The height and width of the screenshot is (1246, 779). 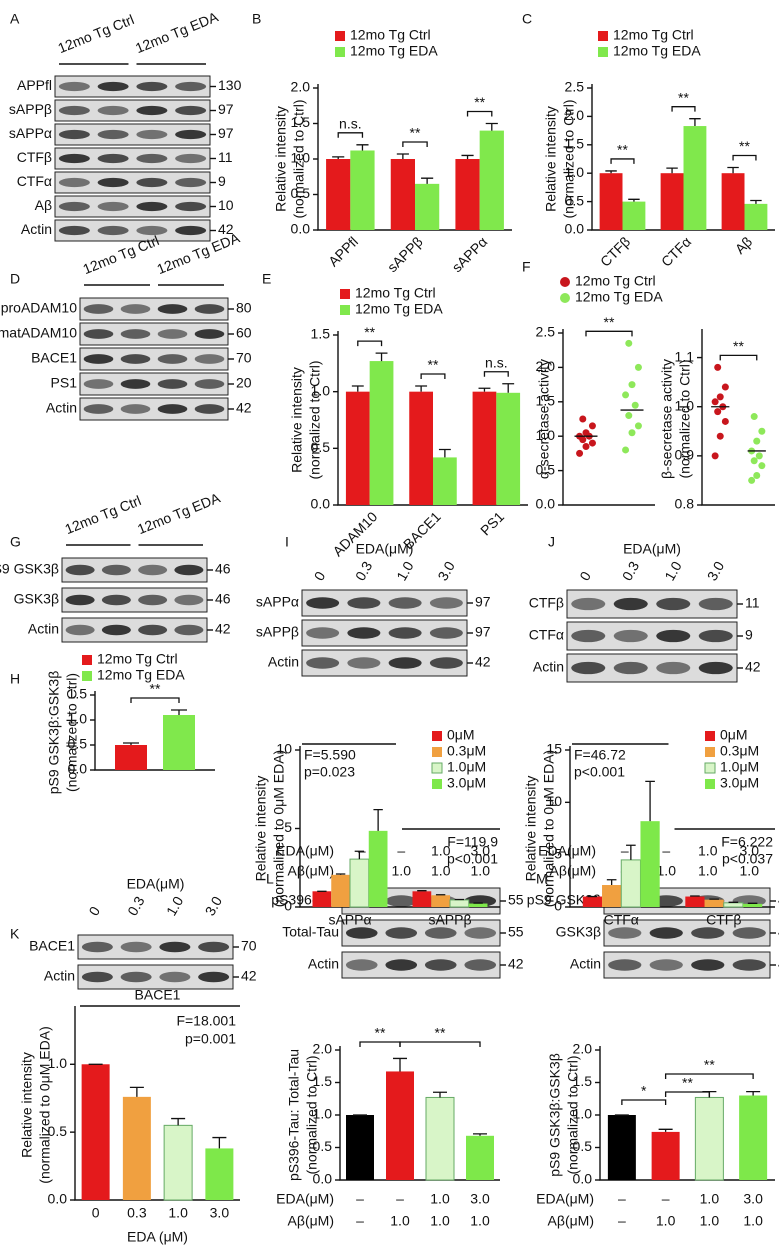 I want to click on row-label: CTFβ, so click(x=34, y=157).